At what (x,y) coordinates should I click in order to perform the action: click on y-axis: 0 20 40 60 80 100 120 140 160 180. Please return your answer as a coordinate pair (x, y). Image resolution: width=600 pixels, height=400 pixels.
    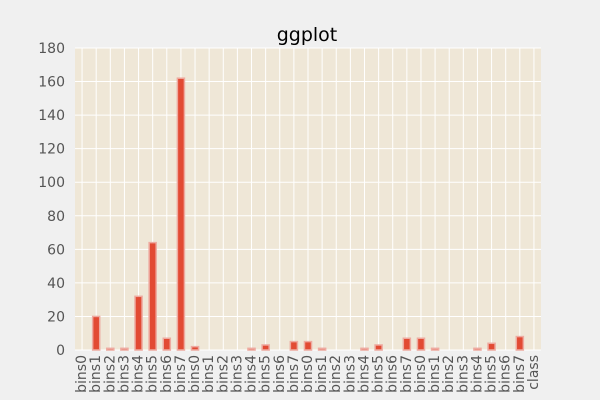
    Looking at the image, I should click on (51, 200).